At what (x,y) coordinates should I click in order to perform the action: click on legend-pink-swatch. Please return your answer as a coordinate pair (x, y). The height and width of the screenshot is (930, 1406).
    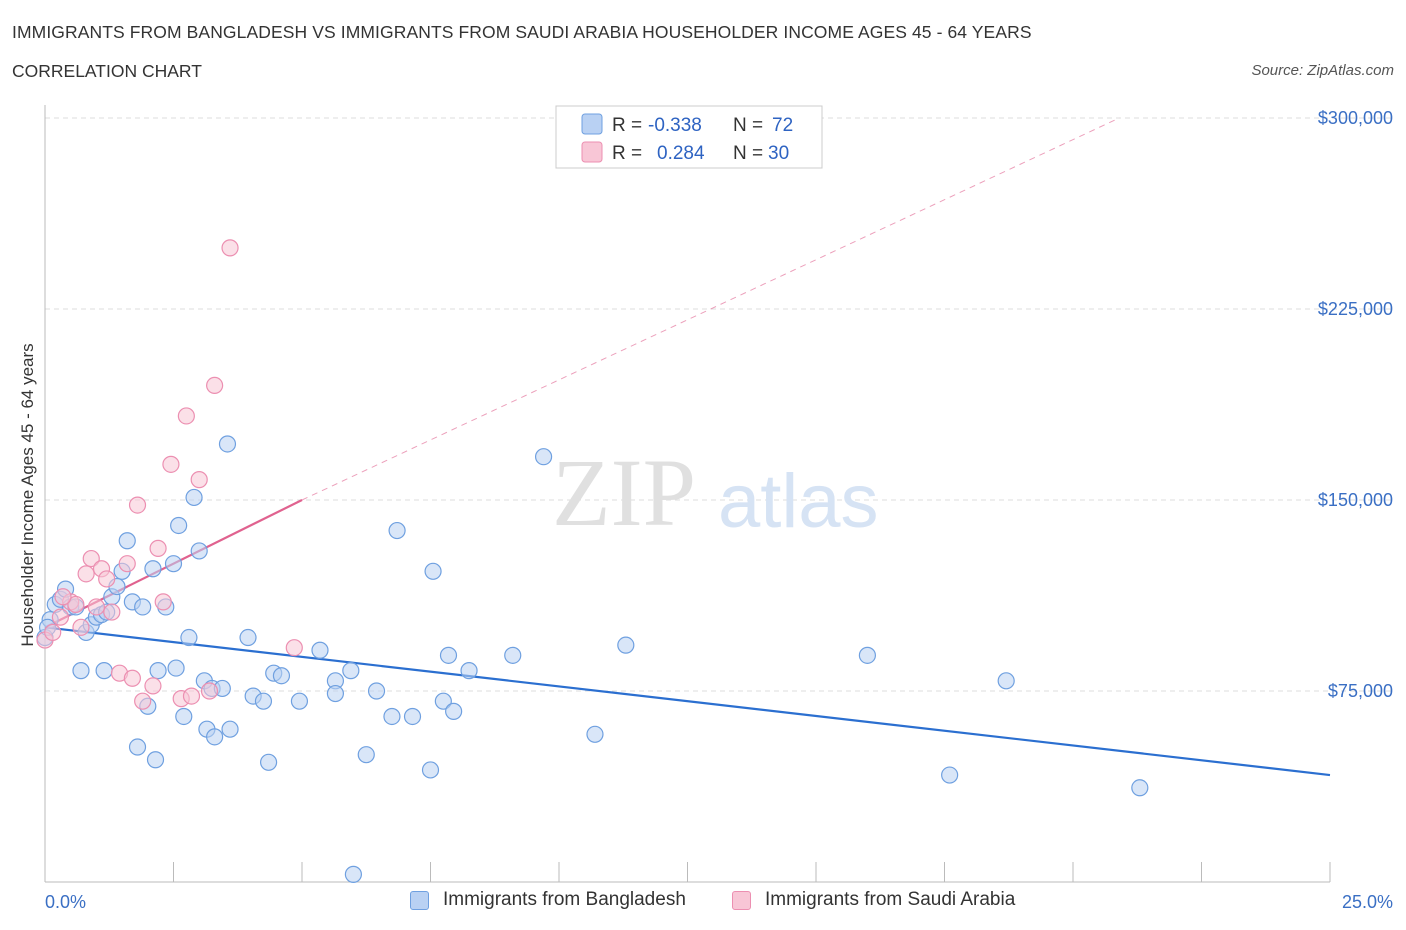
    Looking at the image, I should click on (592, 152).